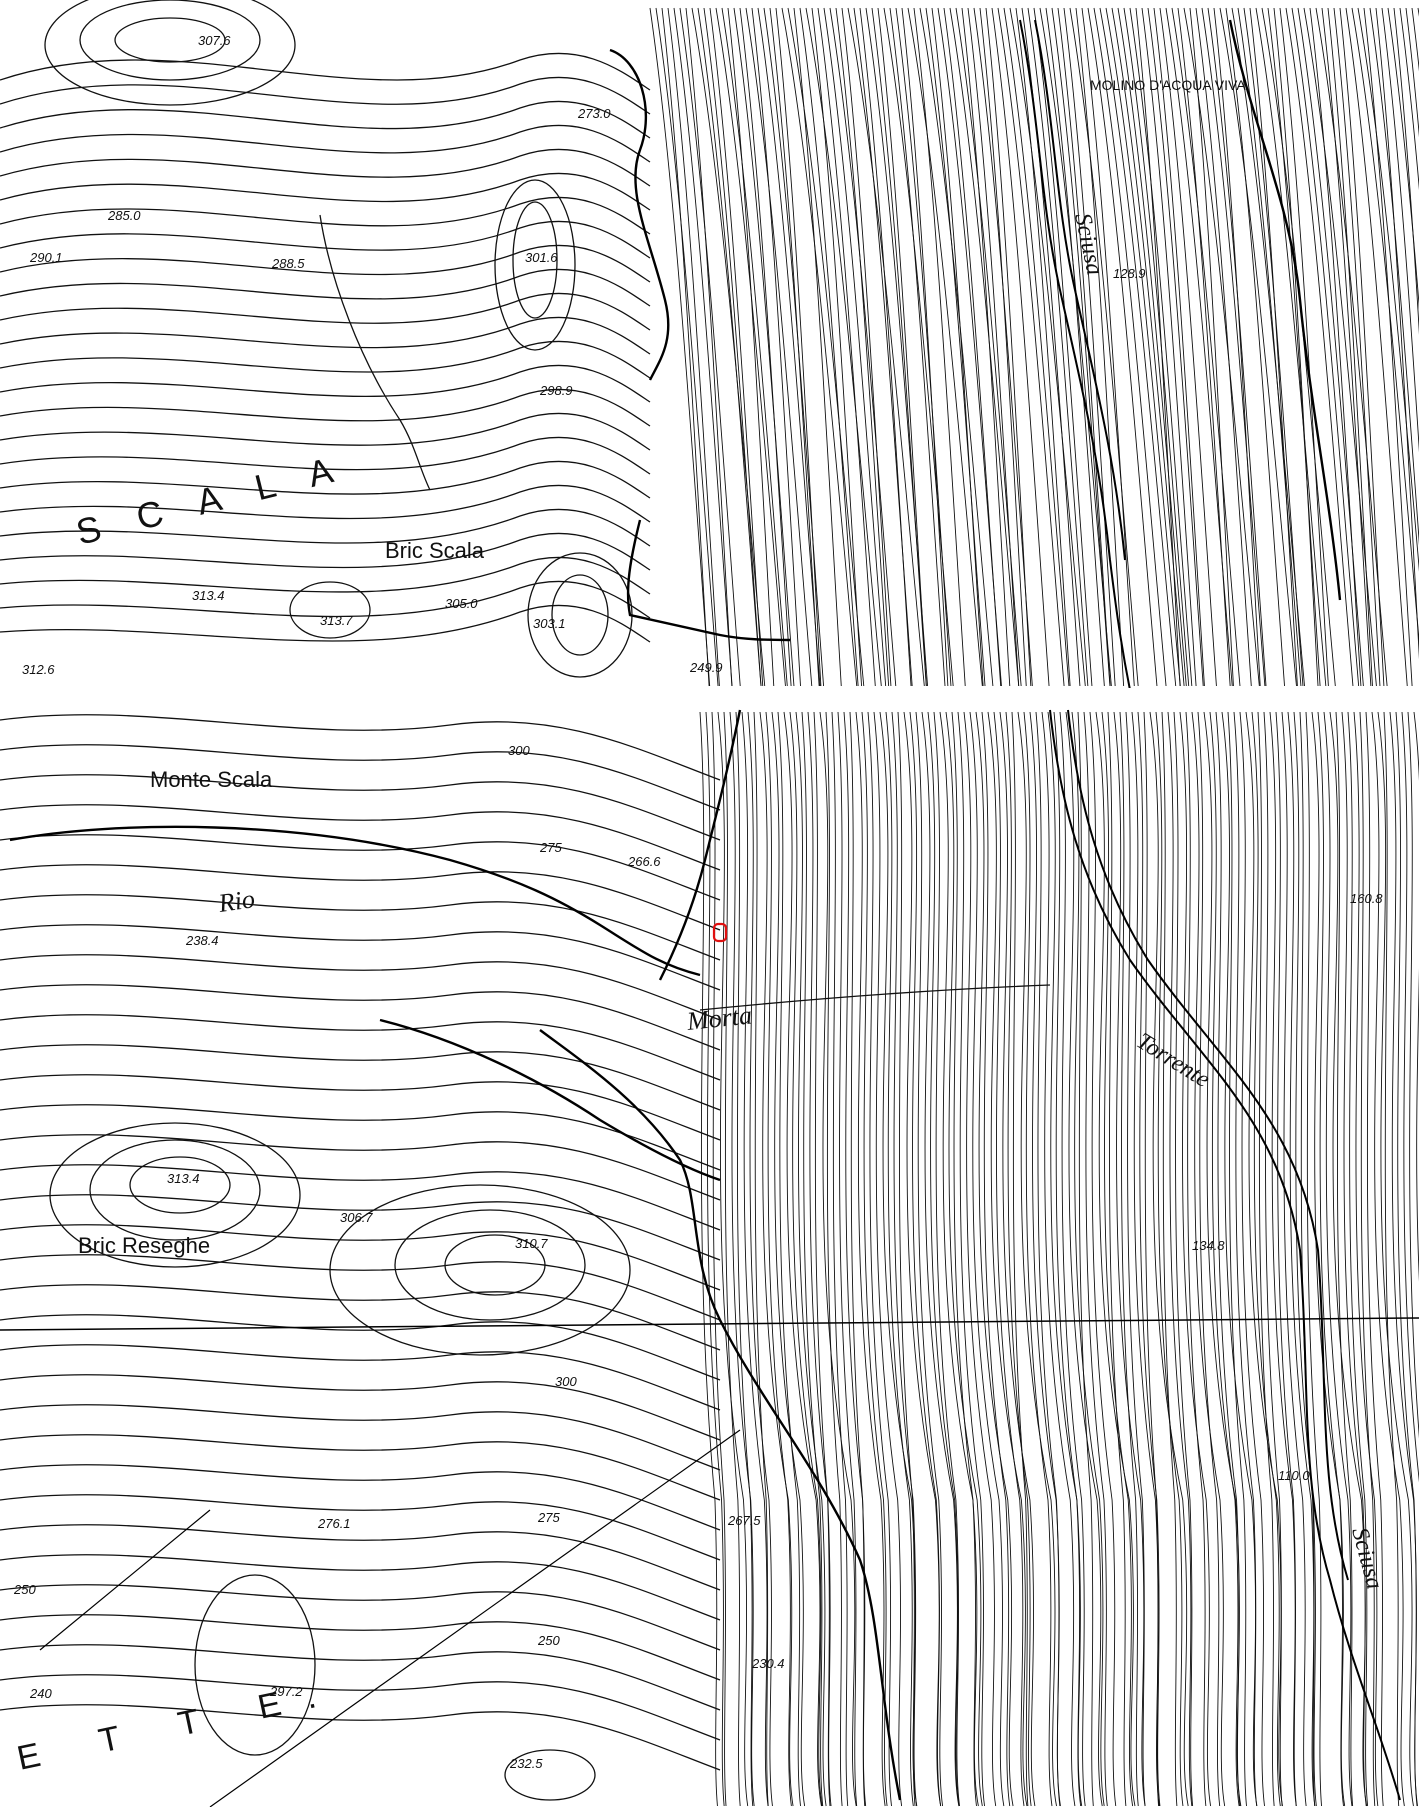 The width and height of the screenshot is (1419, 1807). What do you see at coordinates (124, 215) in the screenshot?
I see `elevation-285-0: 285.0` at bounding box center [124, 215].